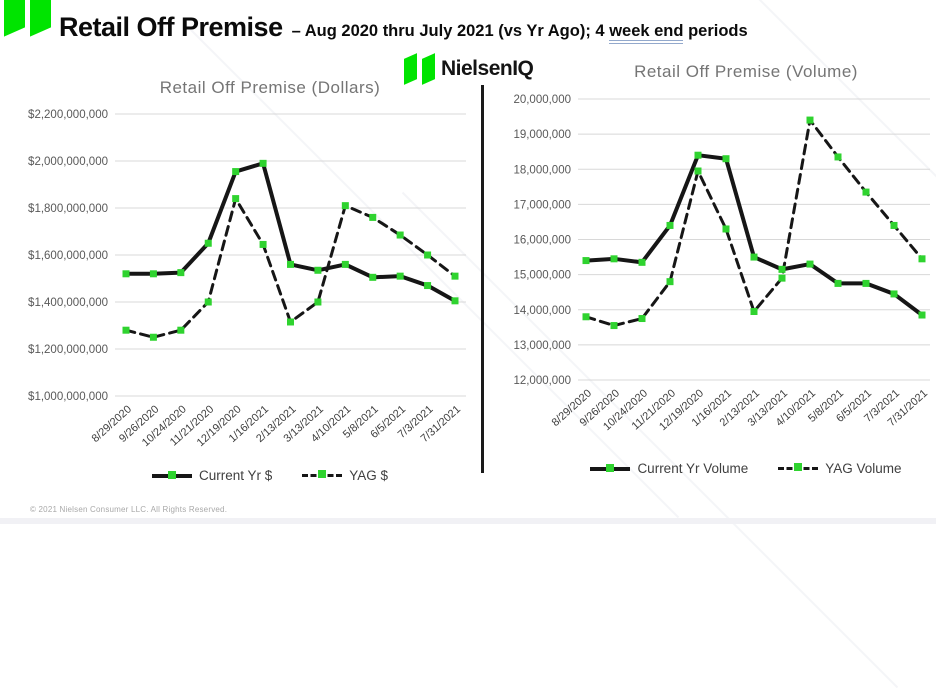  Describe the element at coordinates (487, 68) in the screenshot. I see `brand-name: NielsenIQ` at that location.